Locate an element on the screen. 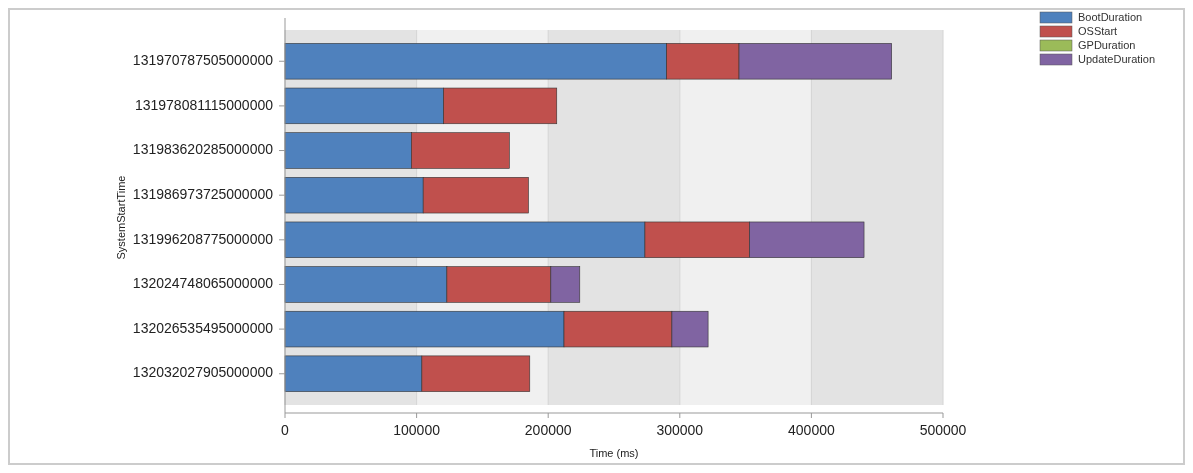 The image size is (1193, 473). legend-label: GPDuration is located at coordinates (1107, 45).